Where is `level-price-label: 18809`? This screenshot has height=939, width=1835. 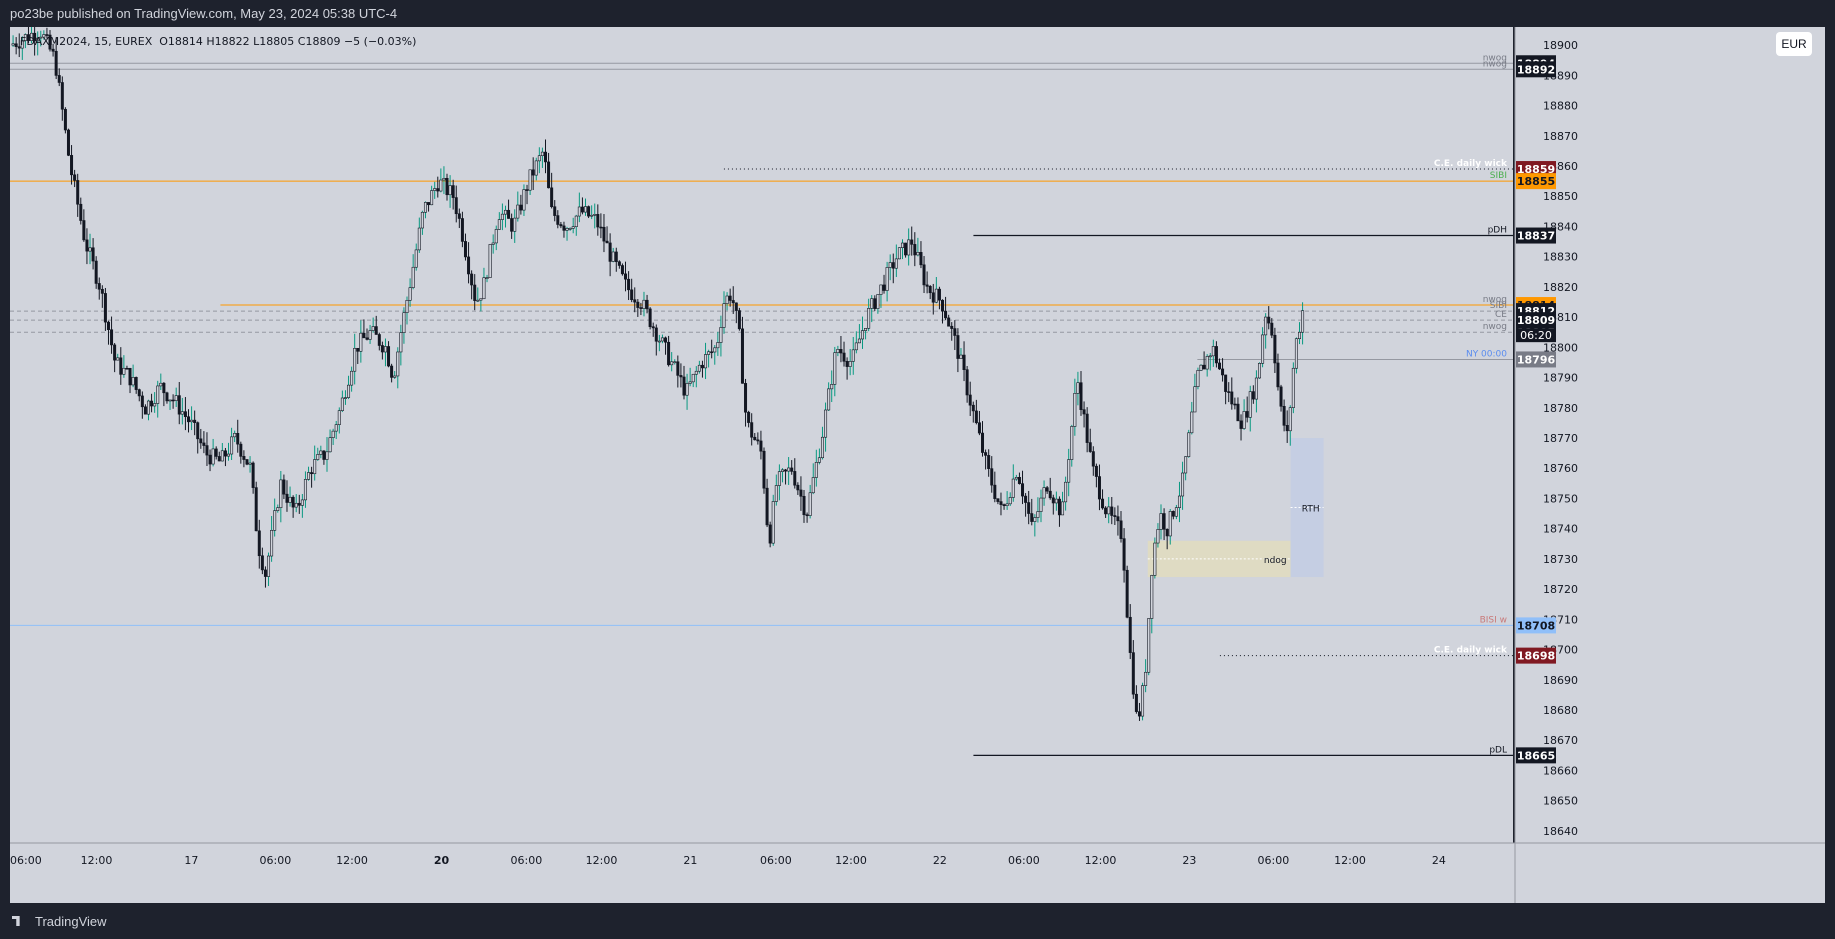
level-price-label: 18809 is located at coordinates (1536, 320).